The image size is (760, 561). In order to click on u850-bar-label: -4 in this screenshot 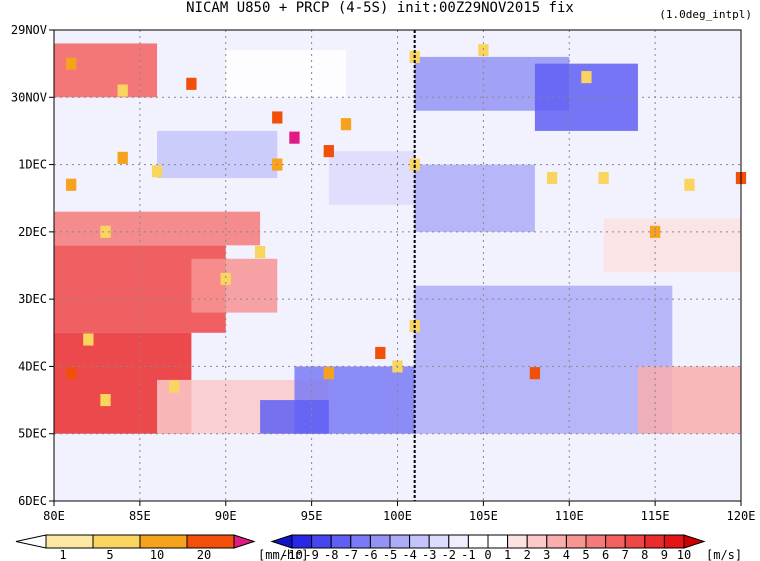, I will do `click(409, 554)`.